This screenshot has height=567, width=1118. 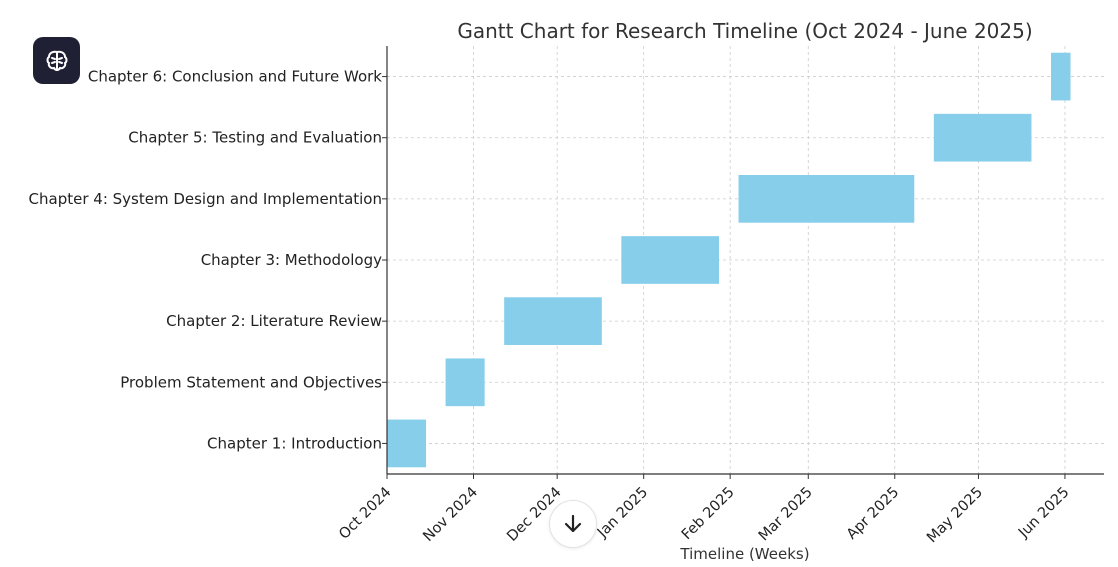 I want to click on arrow-down-icon, so click(x=573, y=523).